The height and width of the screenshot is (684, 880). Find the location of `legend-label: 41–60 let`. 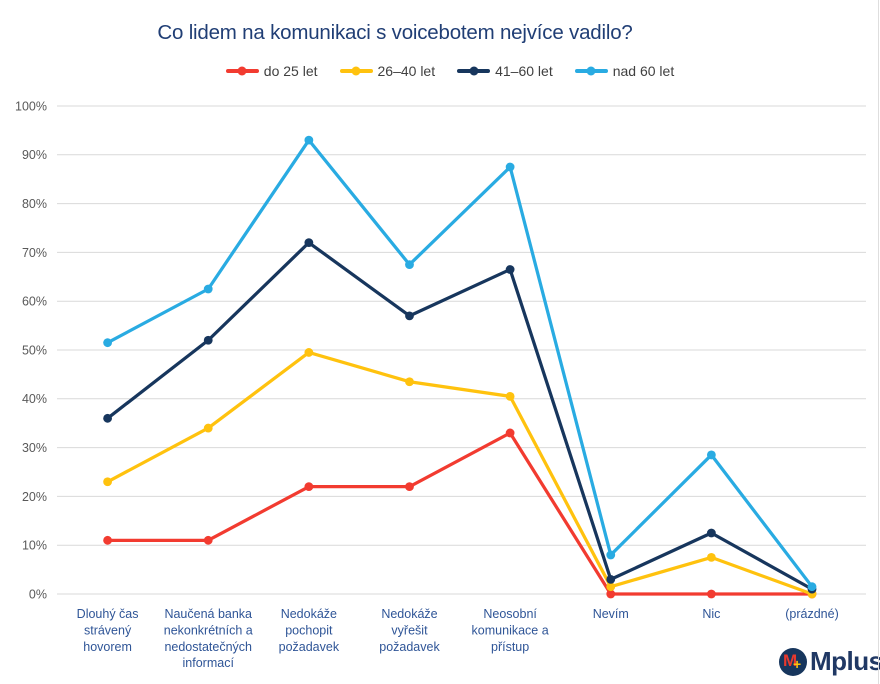

legend-label: 41–60 let is located at coordinates (524, 71).